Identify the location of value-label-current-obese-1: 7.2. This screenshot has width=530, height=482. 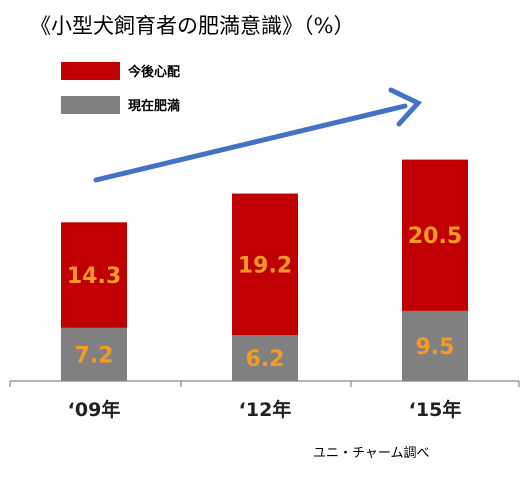
(94, 355).